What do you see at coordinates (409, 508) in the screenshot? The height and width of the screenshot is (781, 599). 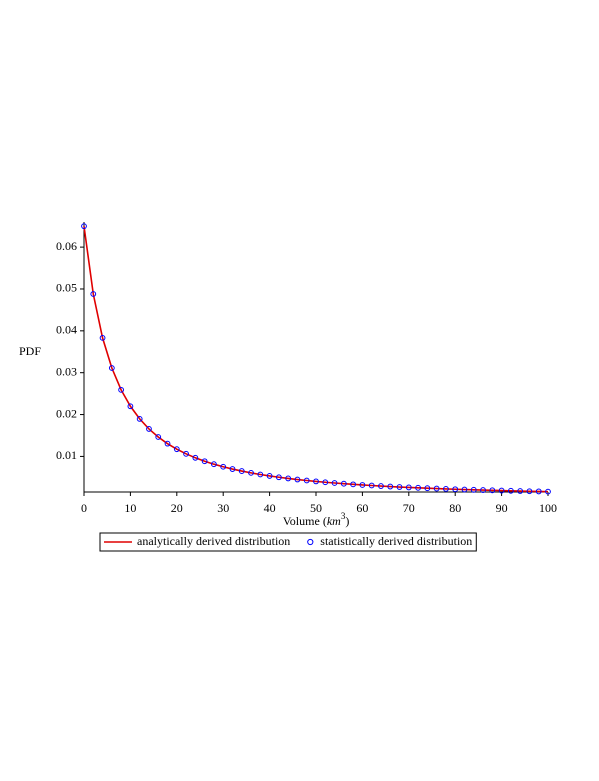 I see `x-tick-label: 70` at bounding box center [409, 508].